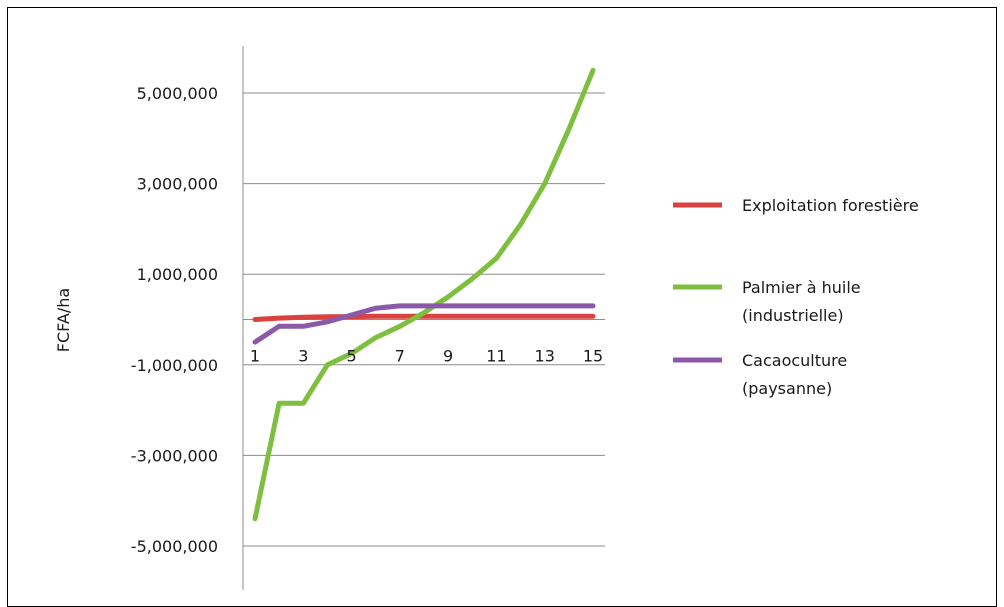 The image size is (1004, 607). I want to click on x-tick-label: 9, so click(448, 356).